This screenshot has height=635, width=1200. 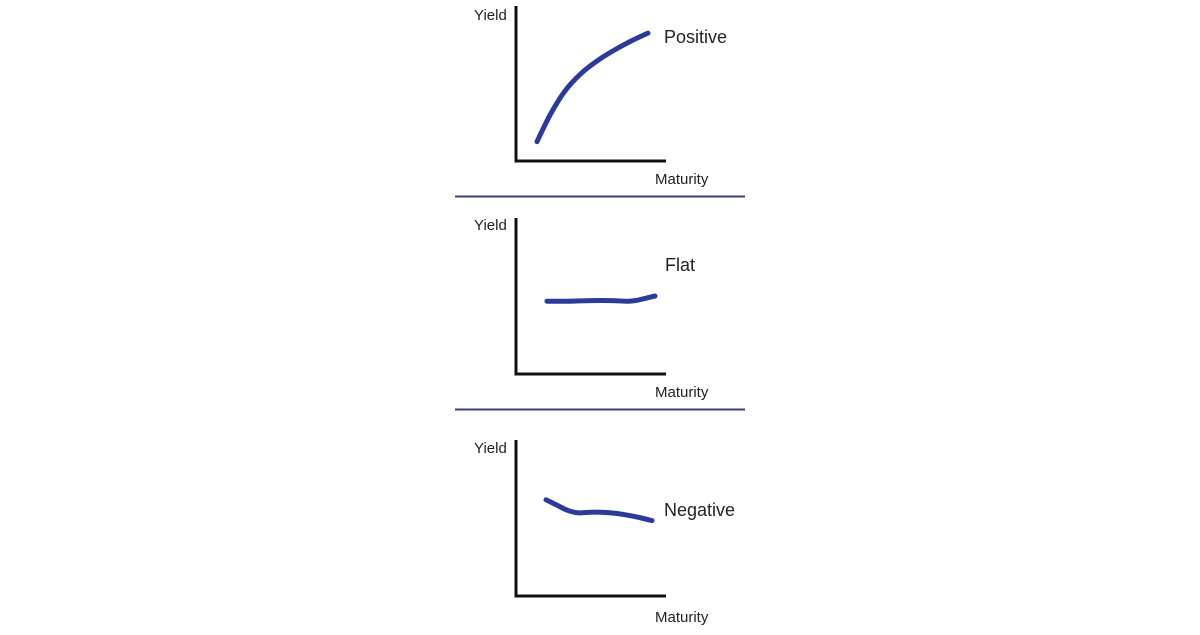 I want to click on panel-positive: Yield Maturity Positive, so click(x=600, y=97).